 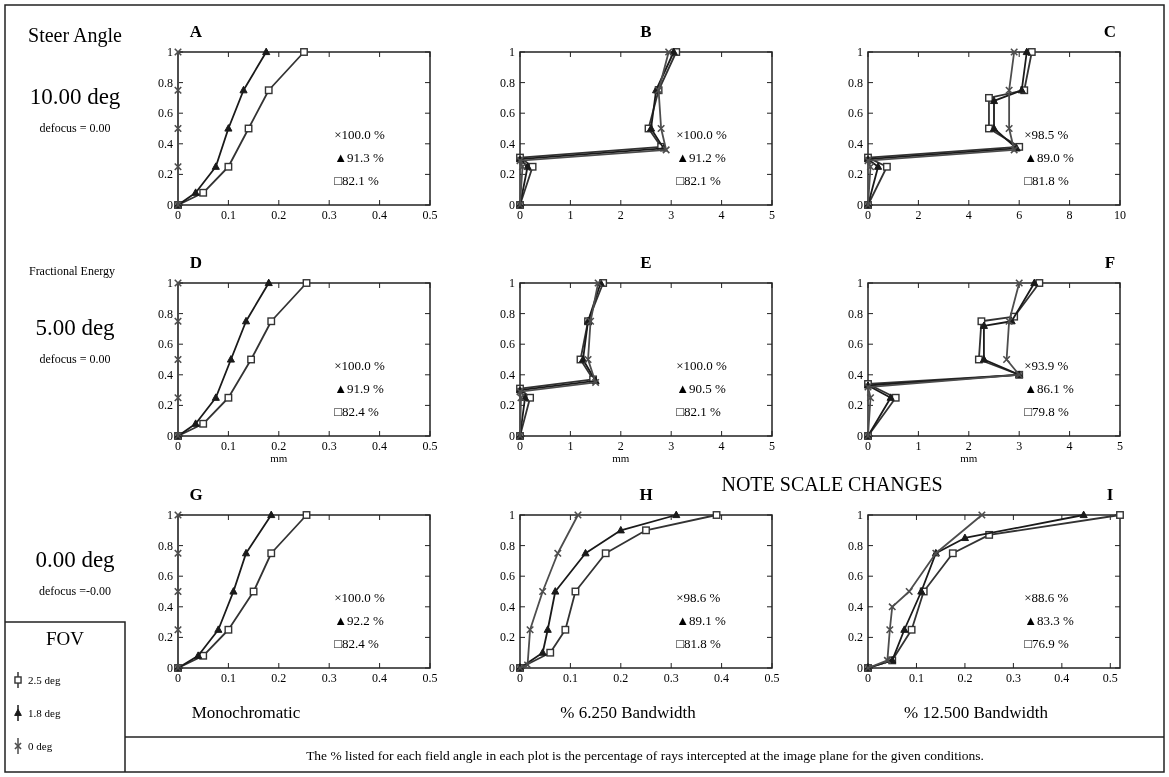 I want to click on x-axis-title: % 6.250 Bandwidth, so click(x=628, y=712).